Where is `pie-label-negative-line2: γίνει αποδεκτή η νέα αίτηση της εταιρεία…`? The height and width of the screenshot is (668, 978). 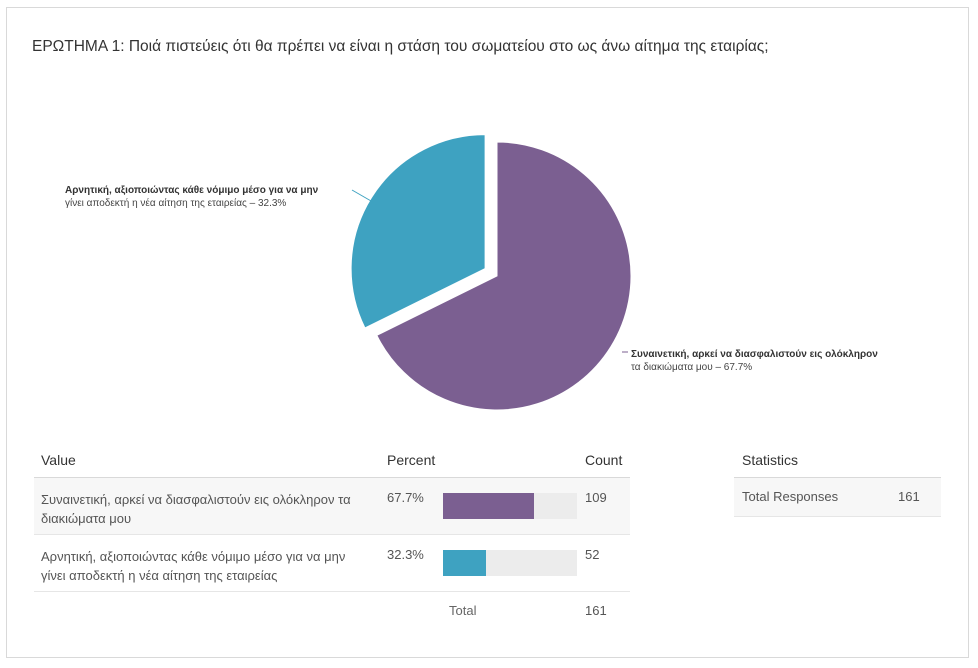 pie-label-negative-line2: γίνει αποδεκτή η νέα αίτηση της εταιρεία… is located at coordinates (176, 203).